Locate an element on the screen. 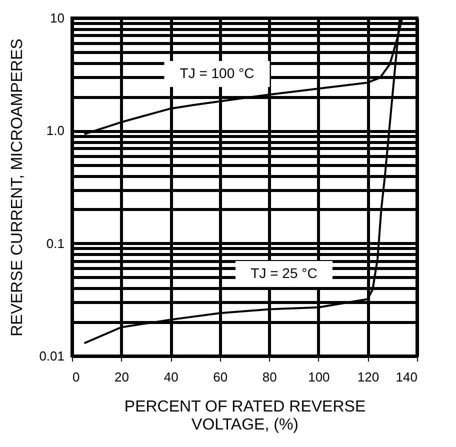 The width and height of the screenshot is (456, 447). y-axis-title: REVERSE CURRENT, MICROAMPERES is located at coordinates (17, 187).